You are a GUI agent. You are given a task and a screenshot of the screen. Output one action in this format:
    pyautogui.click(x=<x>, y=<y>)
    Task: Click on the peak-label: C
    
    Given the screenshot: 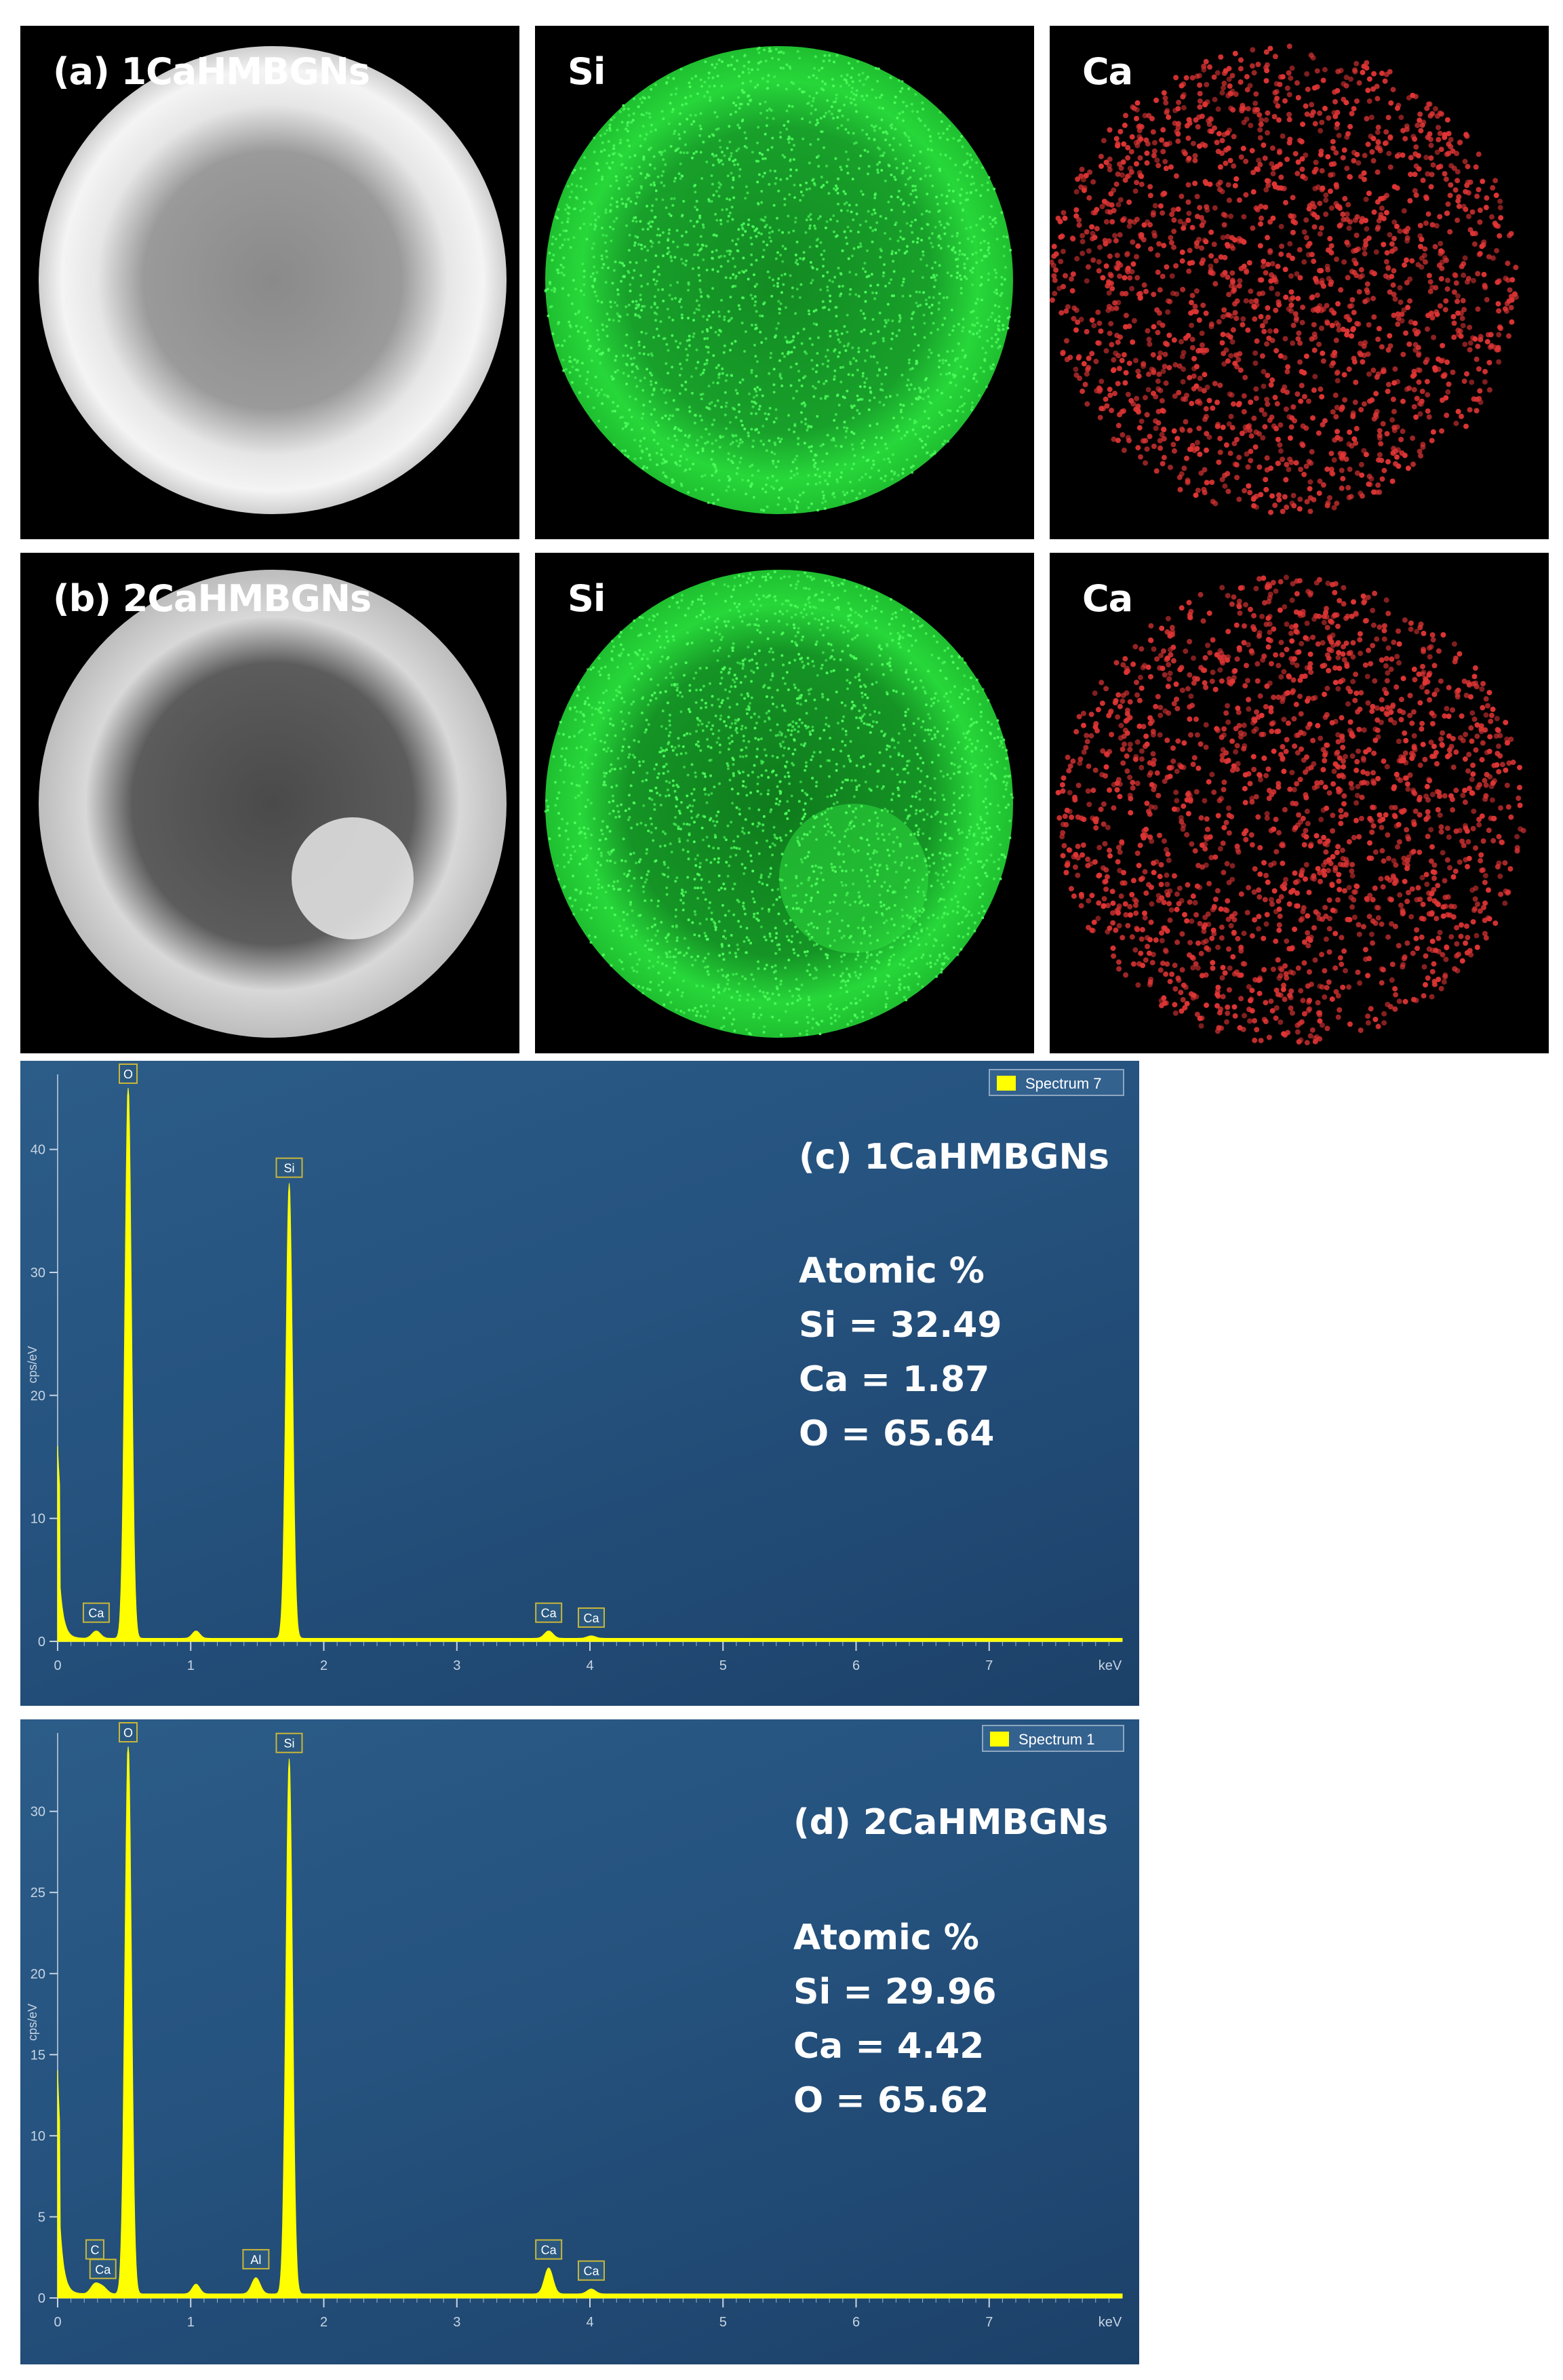 What is the action you would take?
    pyautogui.click(x=95, y=2249)
    